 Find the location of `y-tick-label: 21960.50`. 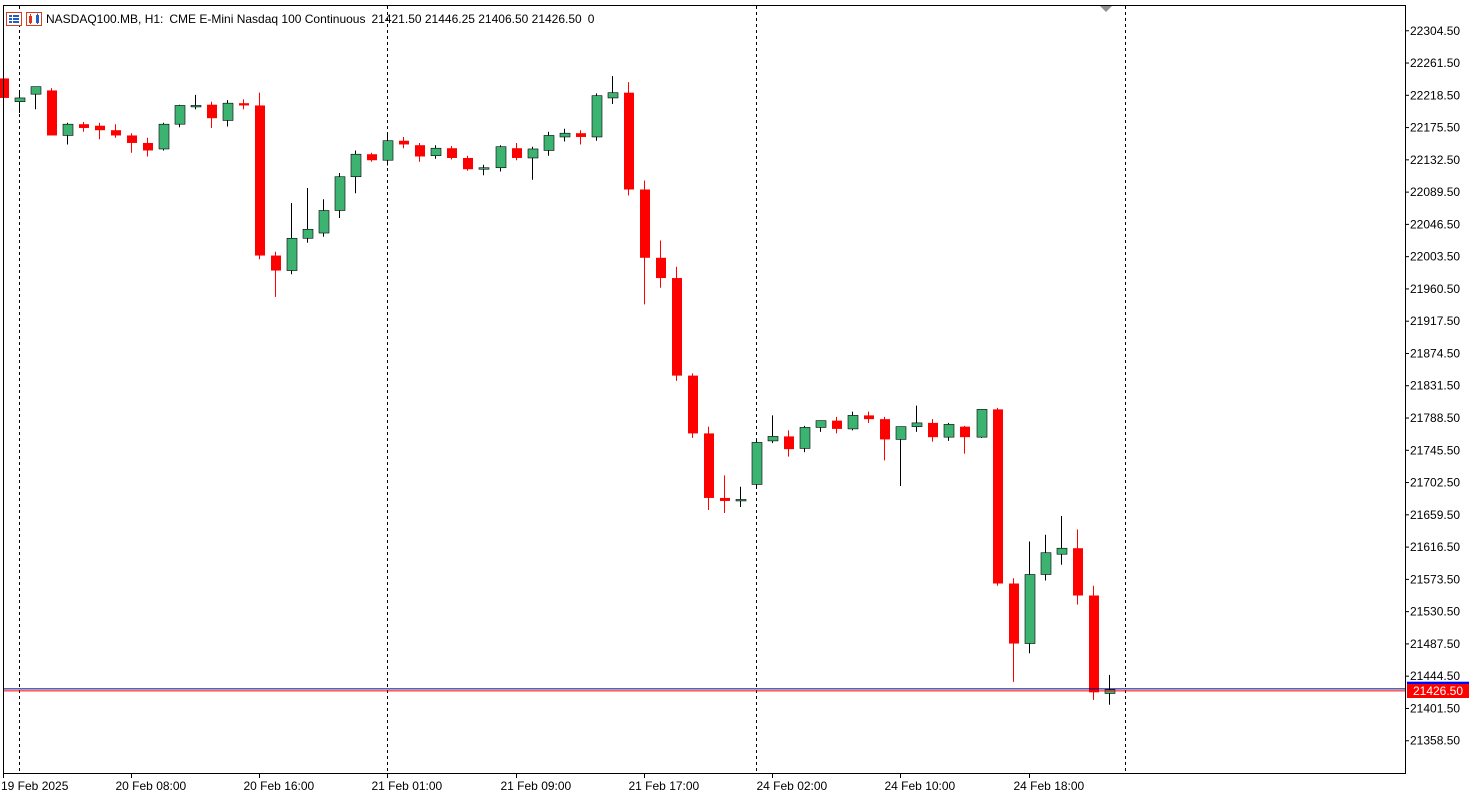

y-tick-label: 21960.50 is located at coordinates (1435, 289).